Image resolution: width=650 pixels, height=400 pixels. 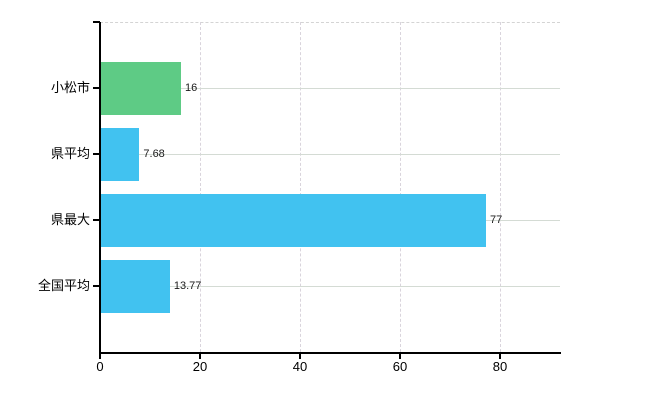 What do you see at coordinates (63, 285) in the screenshot?
I see `y-tick-label: 全国平均` at bounding box center [63, 285].